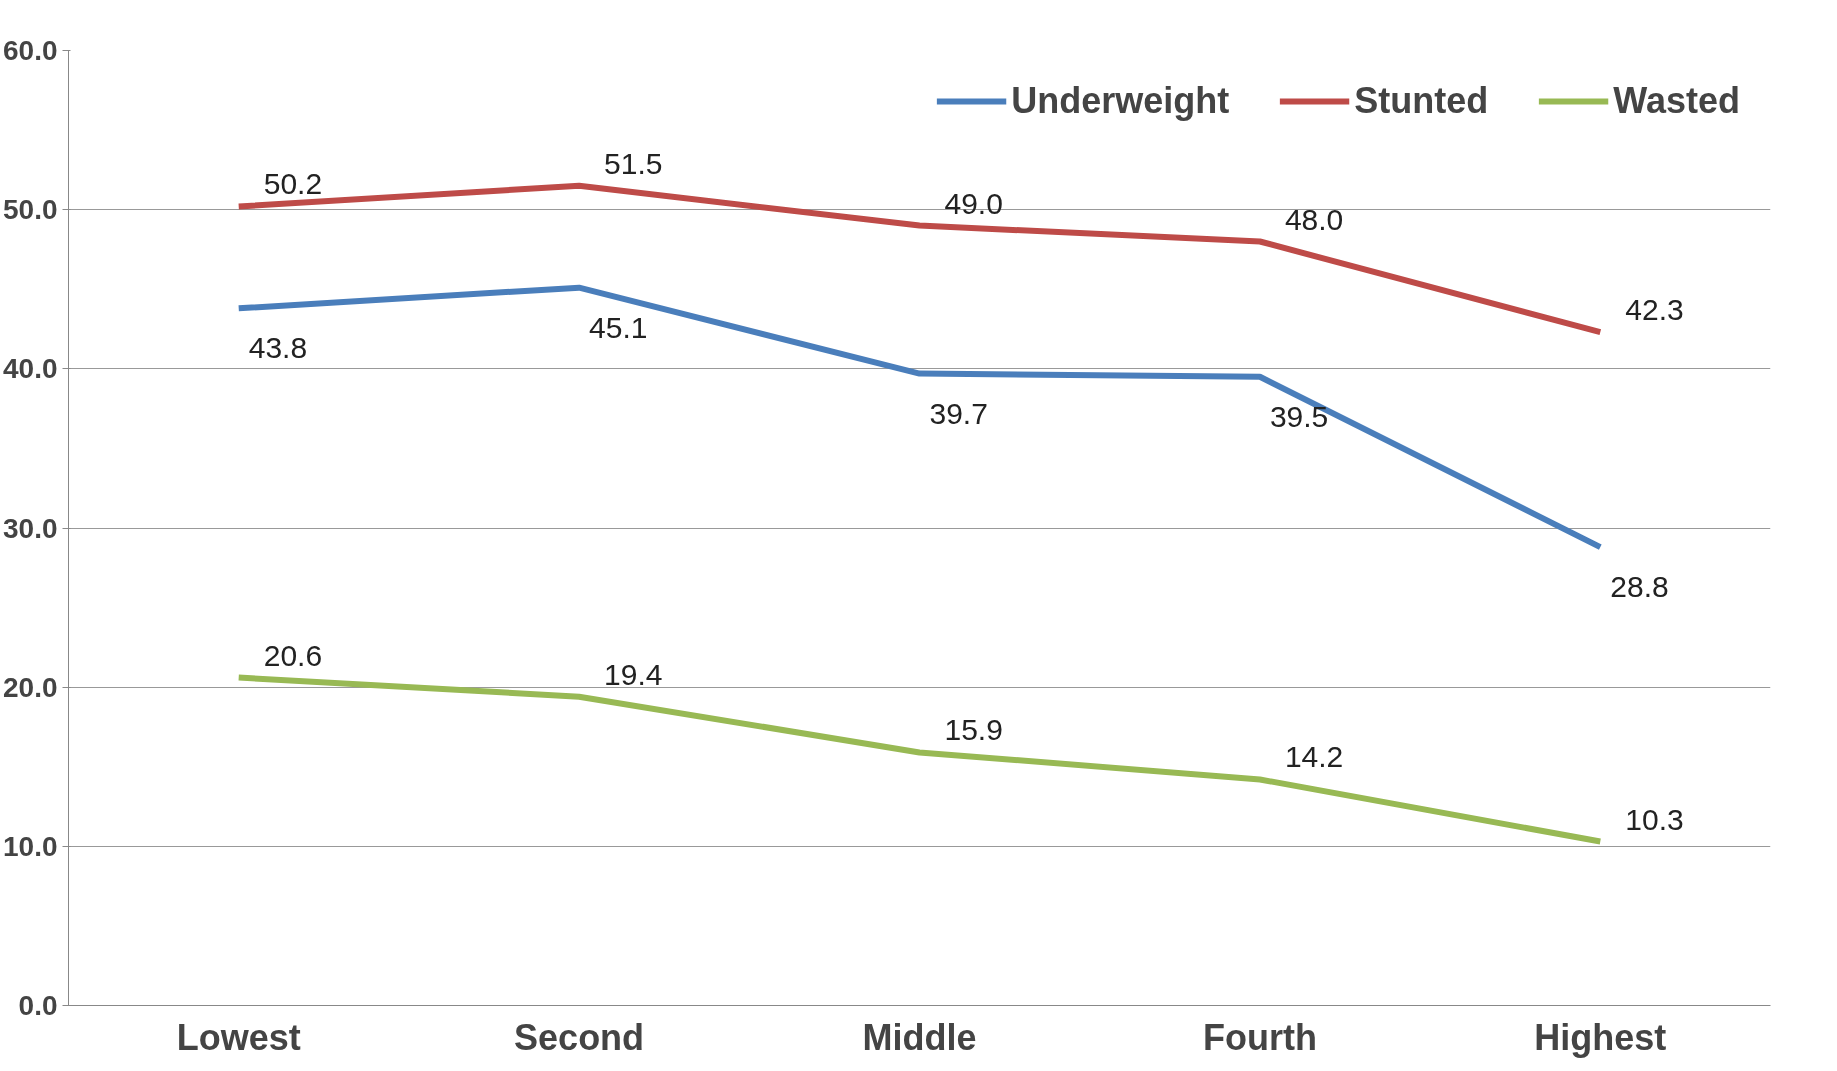  What do you see at coordinates (633, 163) in the screenshot?
I see `data-label: 51.5` at bounding box center [633, 163].